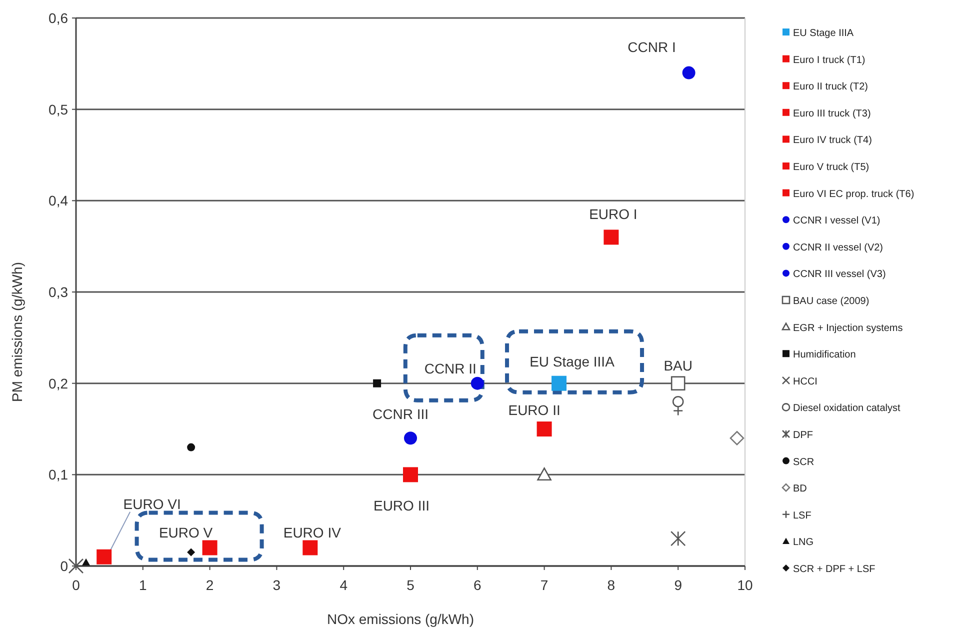  Describe the element at coordinates (312, 532) in the screenshot. I see `annotation: EURO IV` at that location.